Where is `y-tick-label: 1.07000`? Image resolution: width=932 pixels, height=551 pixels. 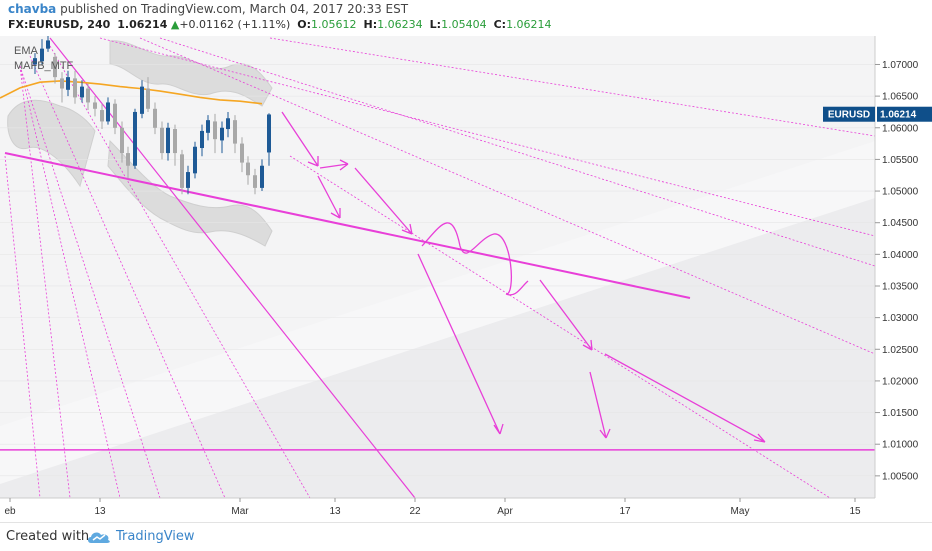
y-tick-label: 1.07000 is located at coordinates (900, 65).